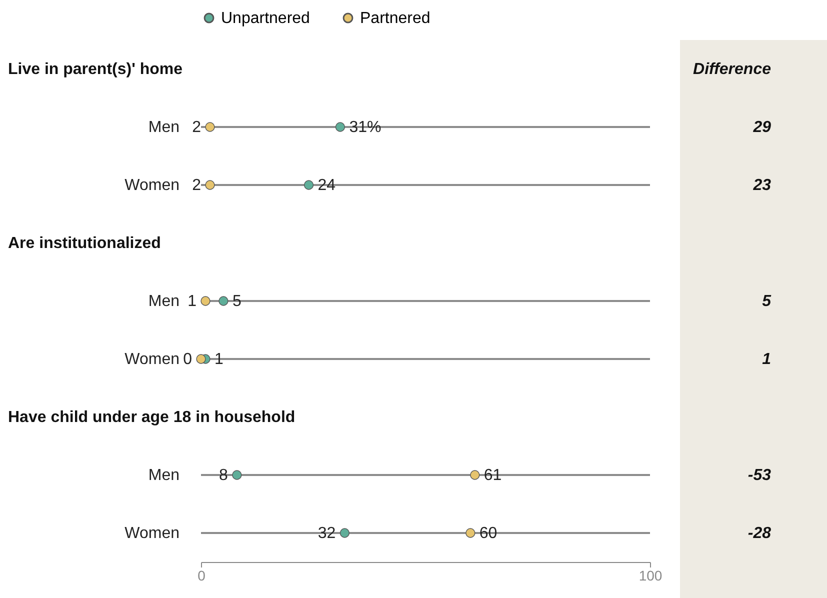 This screenshot has height=598, width=827. I want to click on x-tick-label: 100, so click(650, 576).